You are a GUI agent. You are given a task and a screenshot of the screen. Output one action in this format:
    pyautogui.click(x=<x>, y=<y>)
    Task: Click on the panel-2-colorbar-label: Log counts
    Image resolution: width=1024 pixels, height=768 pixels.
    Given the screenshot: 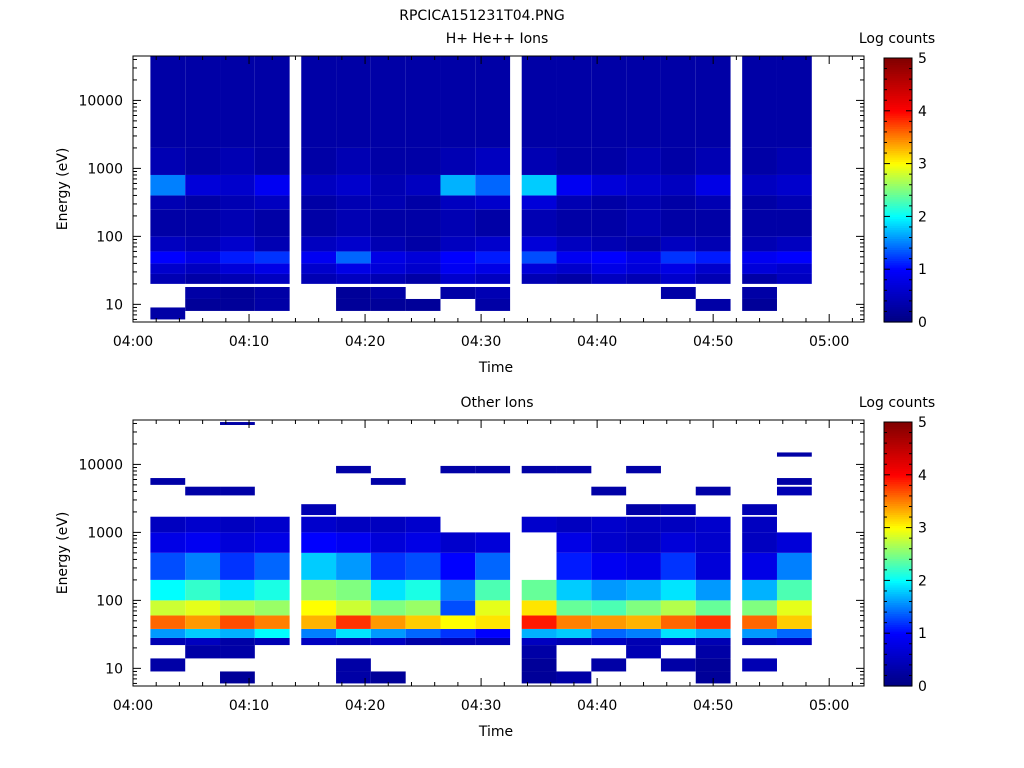 What is the action you would take?
    pyautogui.click(x=897, y=403)
    